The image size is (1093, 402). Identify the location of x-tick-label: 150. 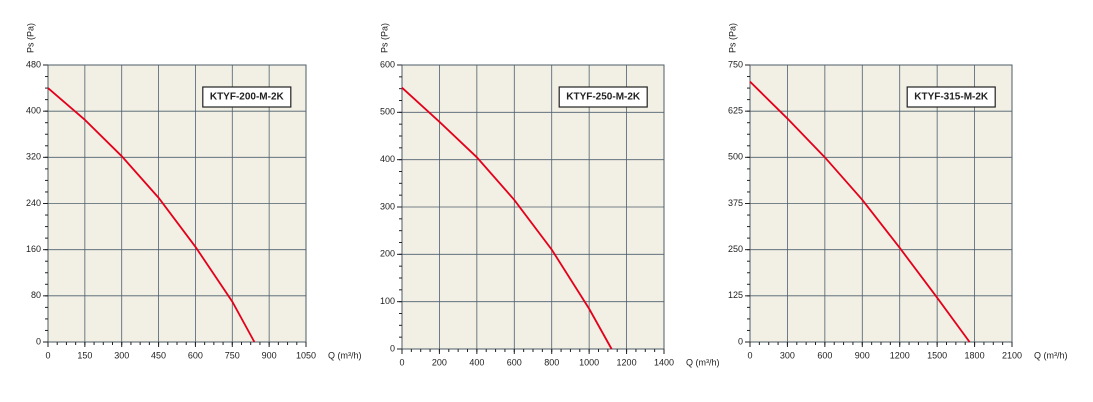
(84, 355).